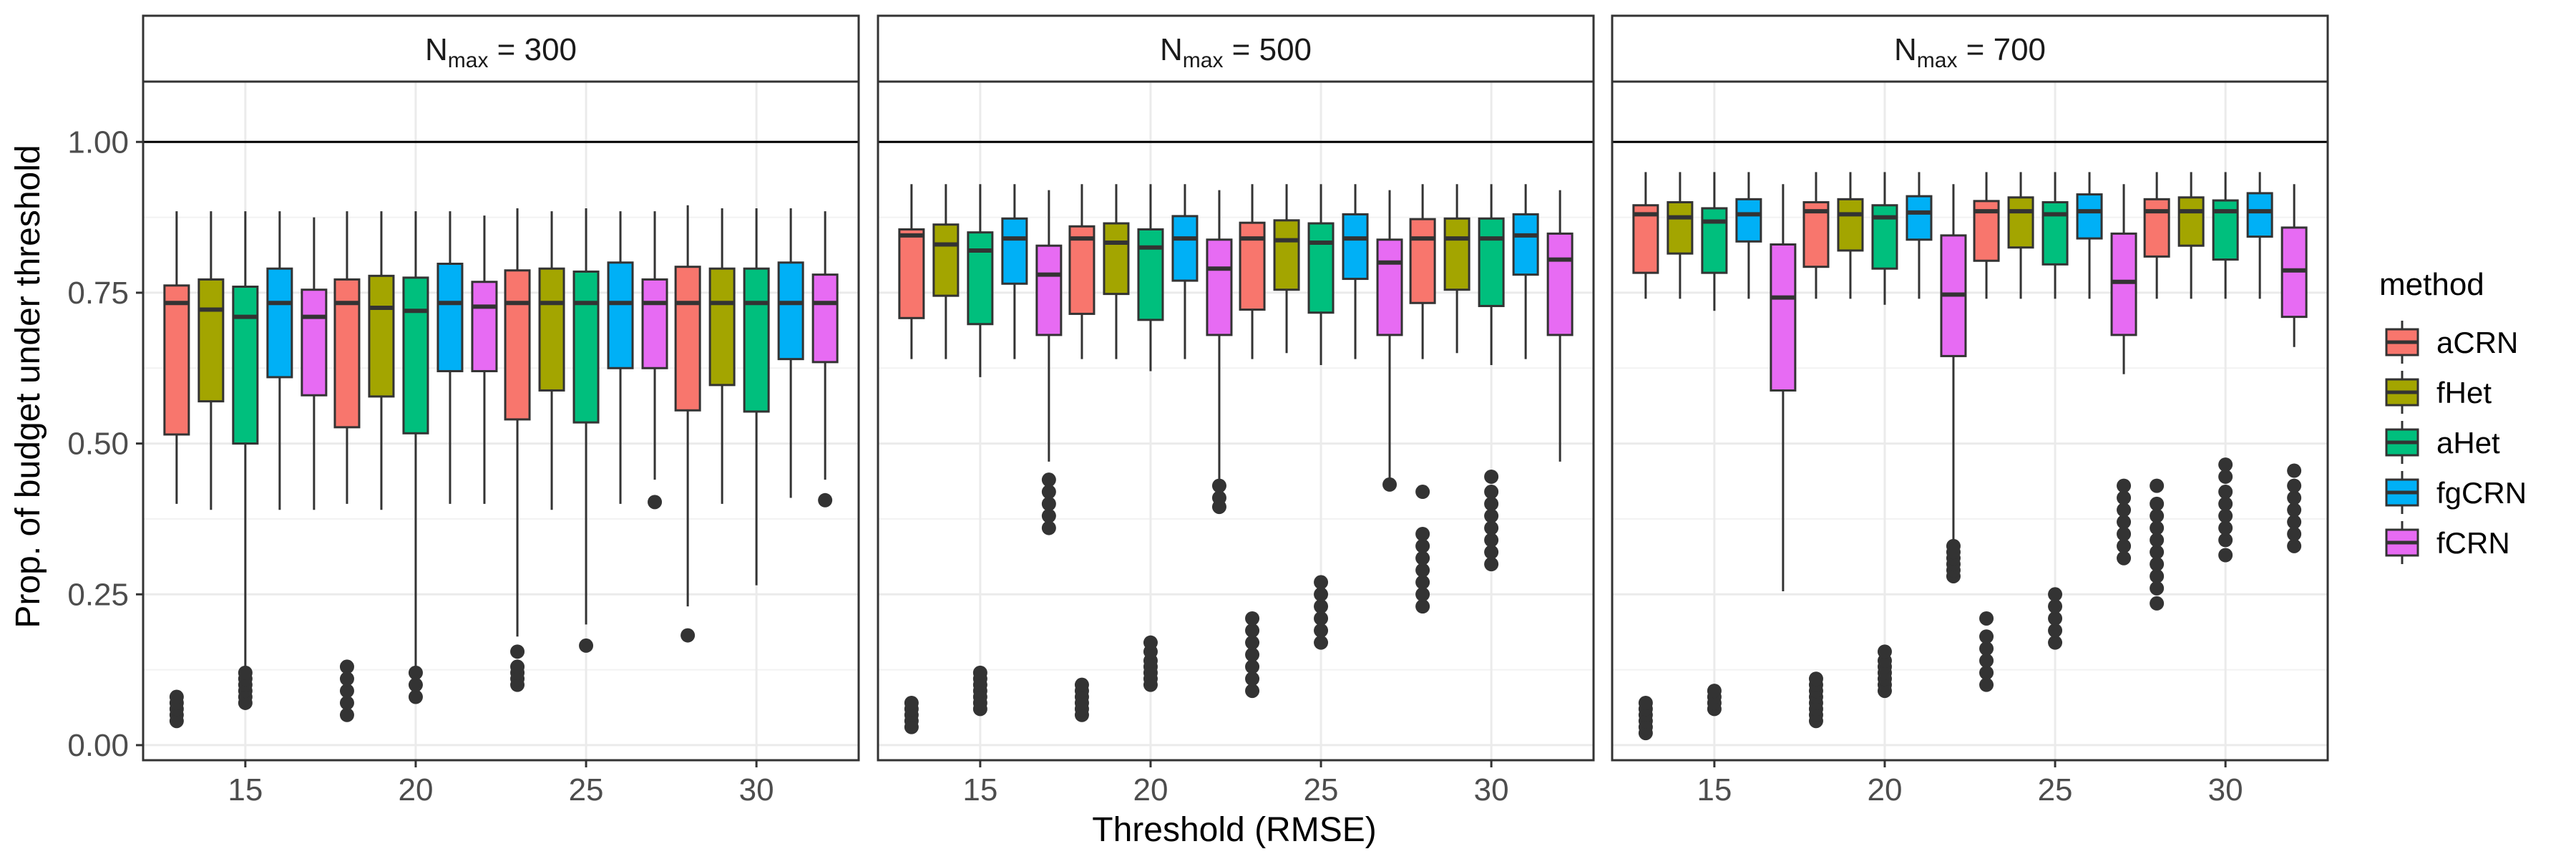  Describe the element at coordinates (436, 49) in the screenshot. I see `strip-label-main: N` at that location.